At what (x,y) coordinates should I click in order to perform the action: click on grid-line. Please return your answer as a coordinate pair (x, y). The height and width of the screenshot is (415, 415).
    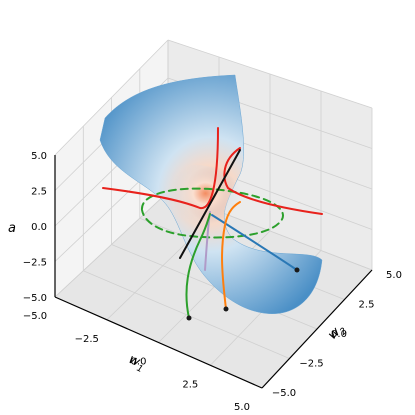
    Looking at the image, I should click on (186, 314).